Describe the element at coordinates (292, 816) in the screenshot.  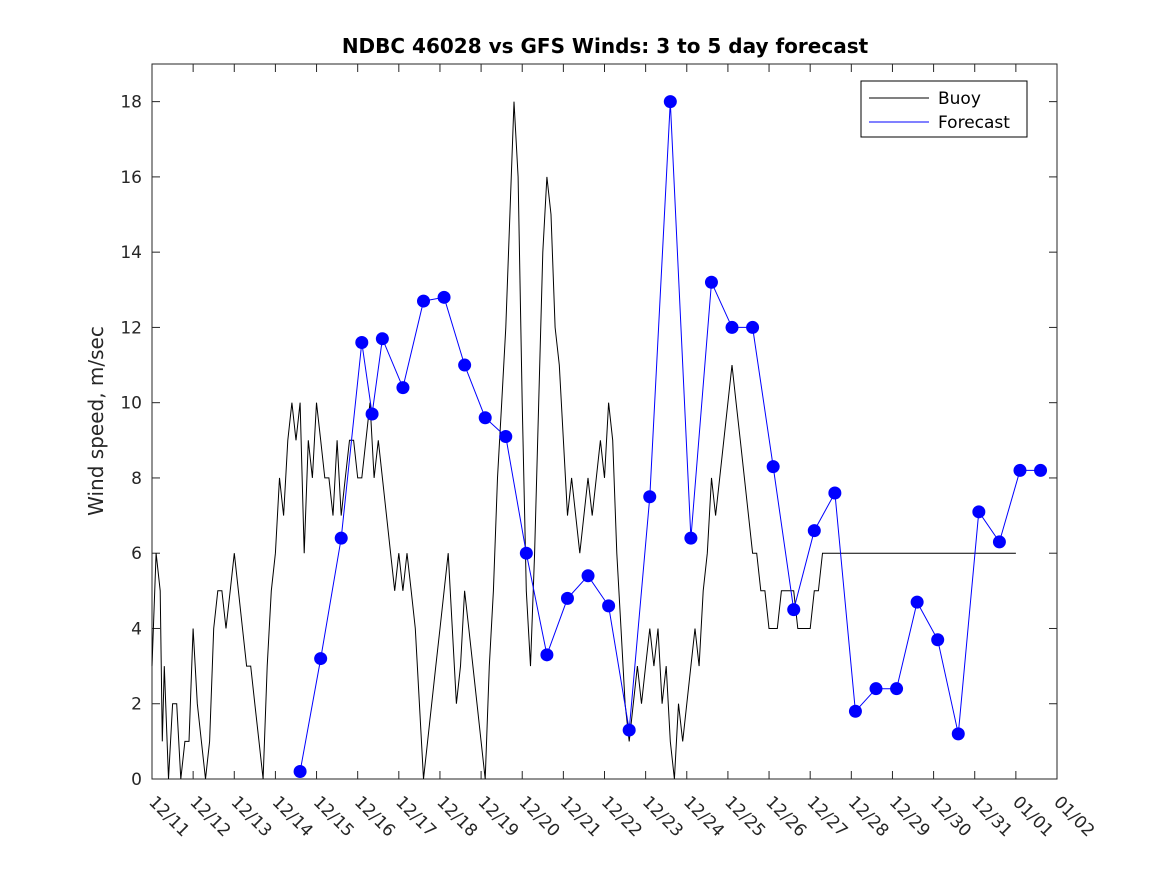
I see `x-tick-label: 12/14` at that location.